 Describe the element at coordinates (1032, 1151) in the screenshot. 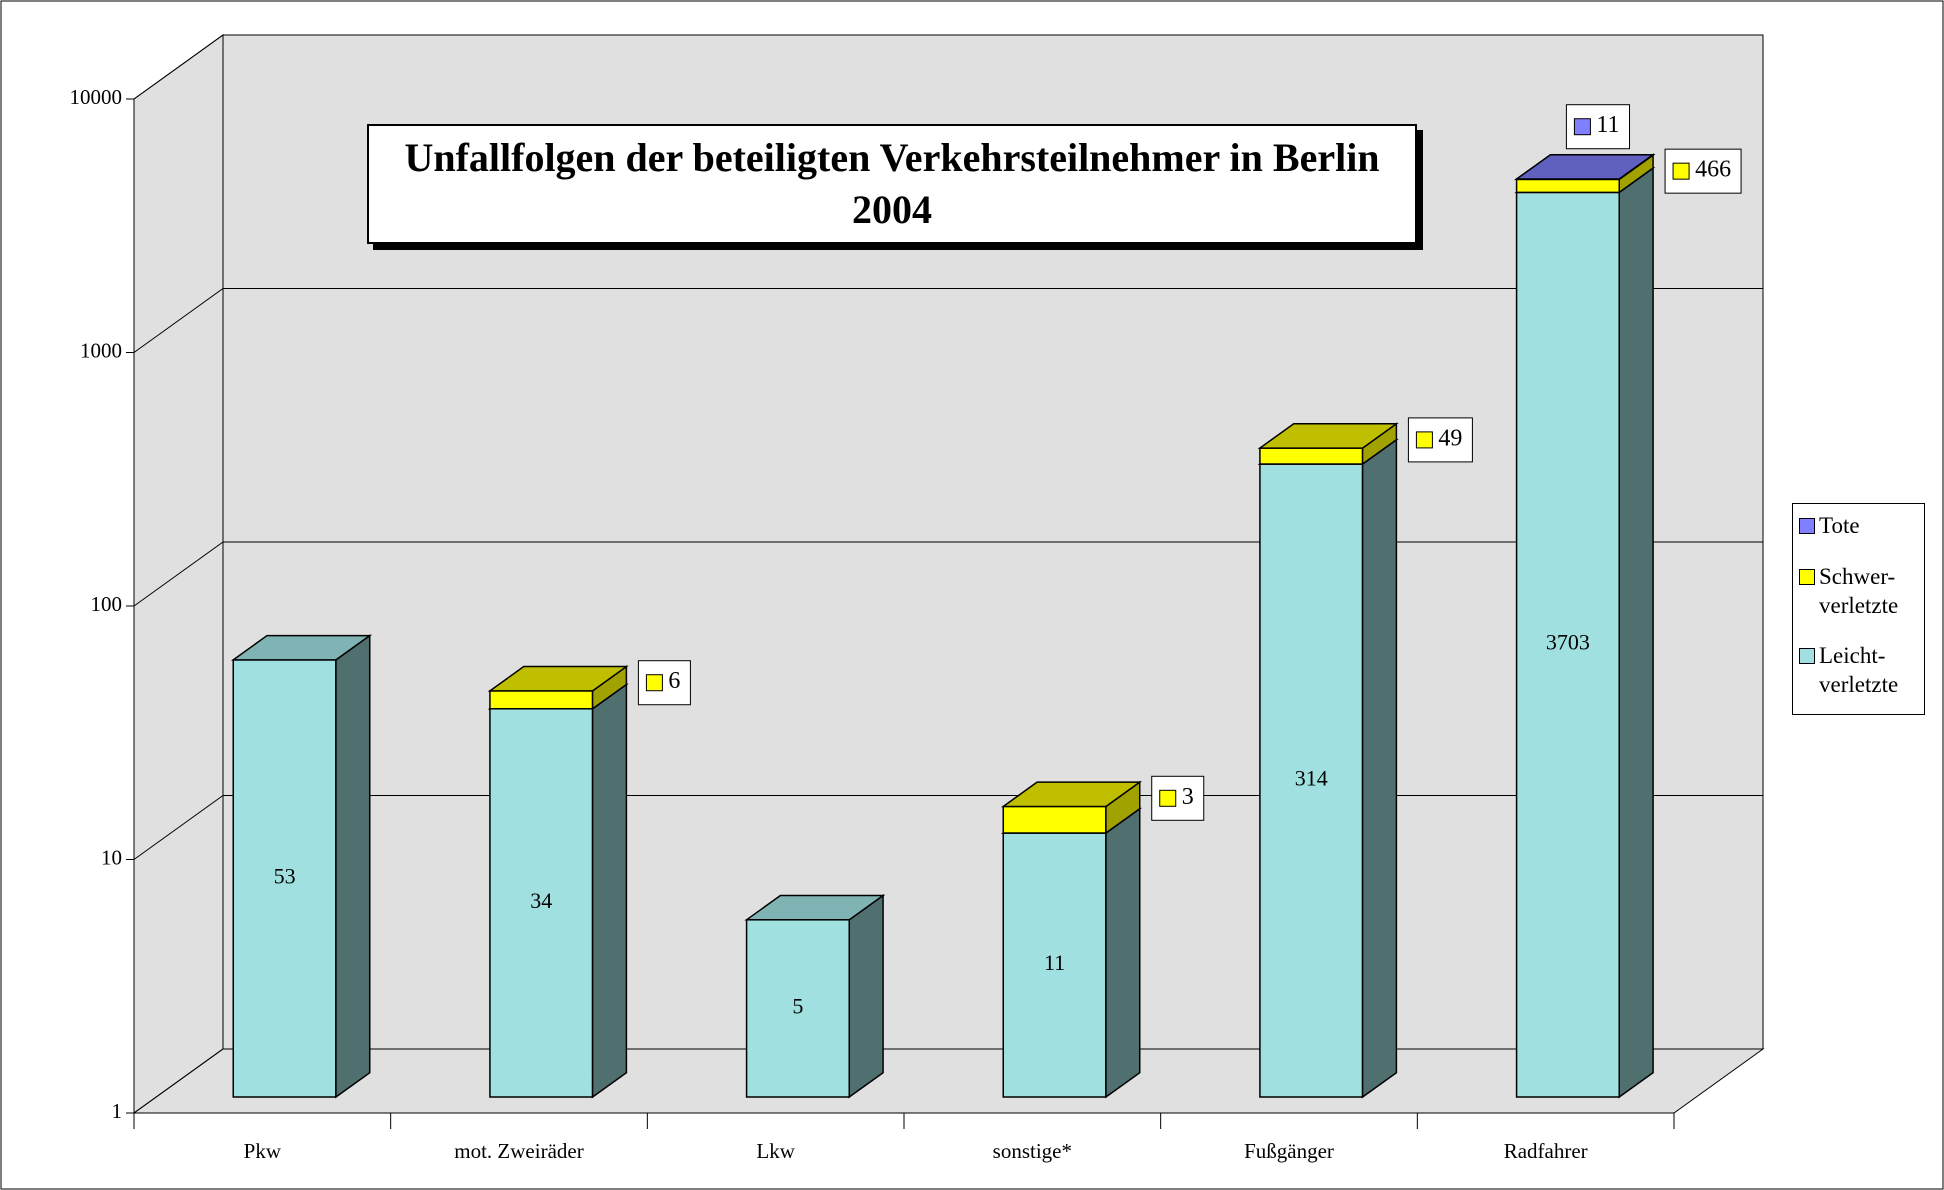

I see `x-tick-label: sonstige*` at that location.